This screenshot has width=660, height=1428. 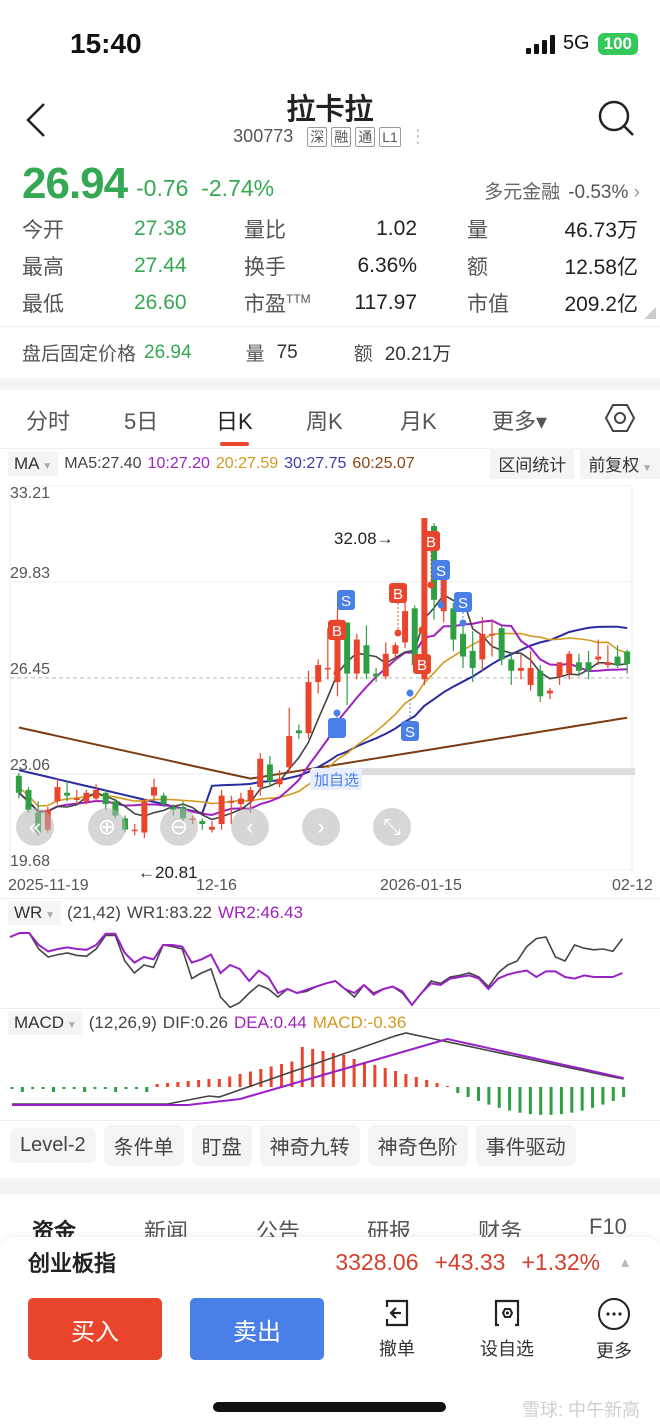 What do you see at coordinates (27, 463) in the screenshot?
I see `ma-selector-label: MA` at bounding box center [27, 463].